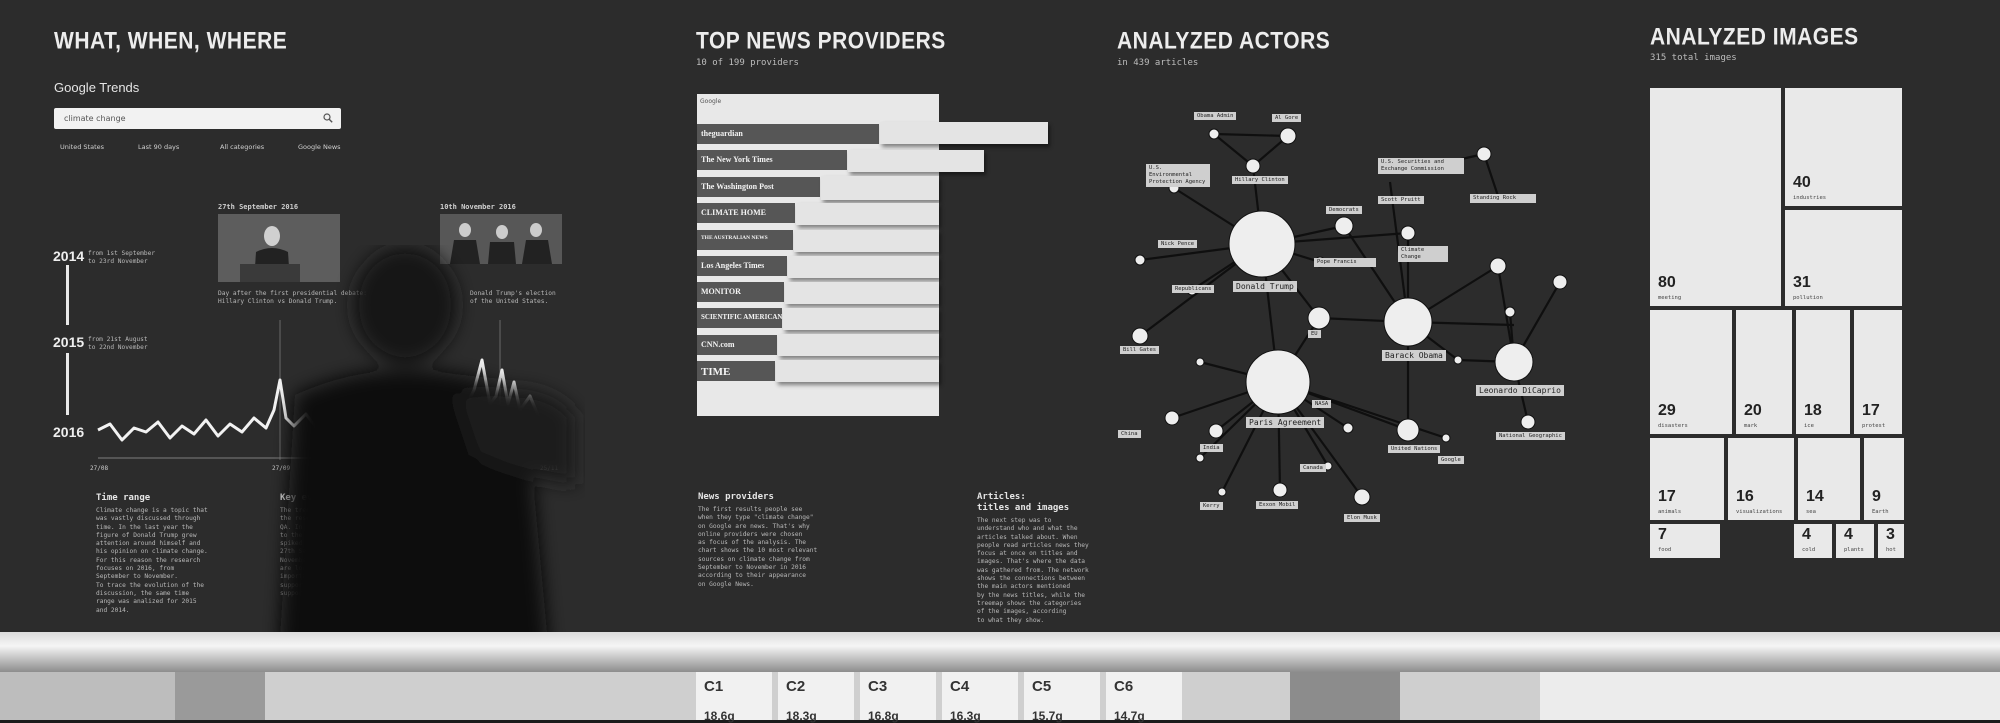 The width and height of the screenshot is (2000, 723). What do you see at coordinates (1685, 541) in the screenshot?
I see `treemap-food: 7 food` at bounding box center [1685, 541].